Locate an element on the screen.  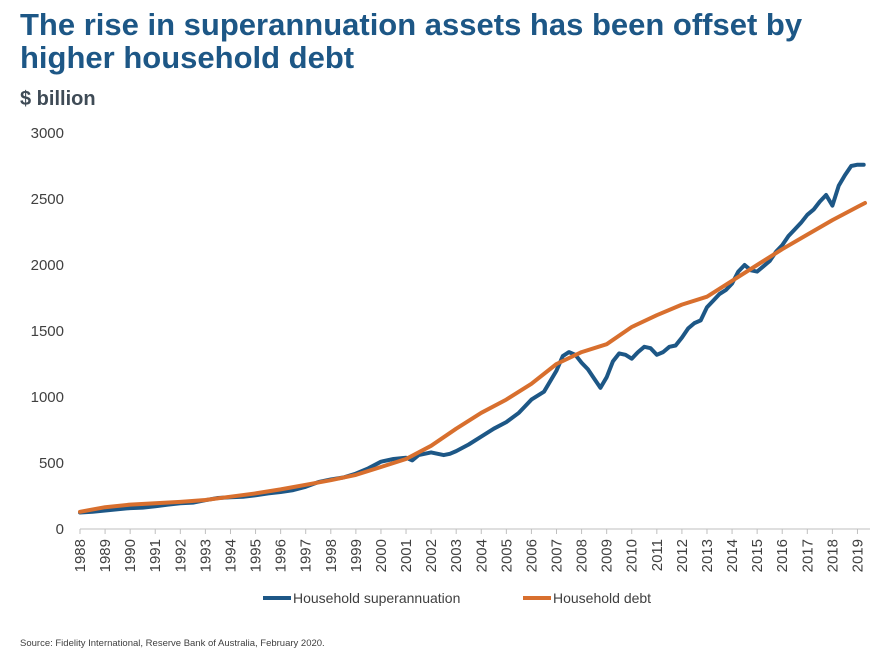
x-tick-label: 1994 is located at coordinates (230, 555).